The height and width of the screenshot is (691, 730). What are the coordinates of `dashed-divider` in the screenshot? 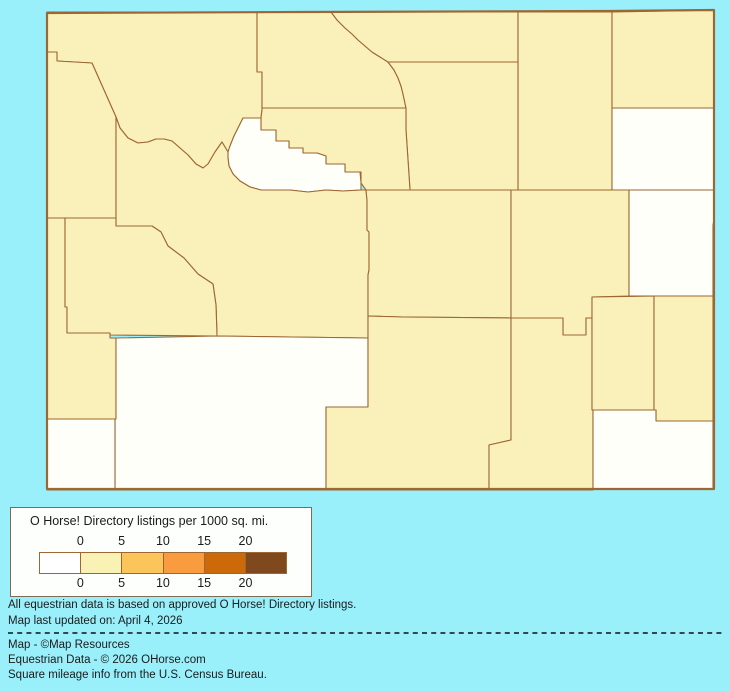 It's located at (365, 633).